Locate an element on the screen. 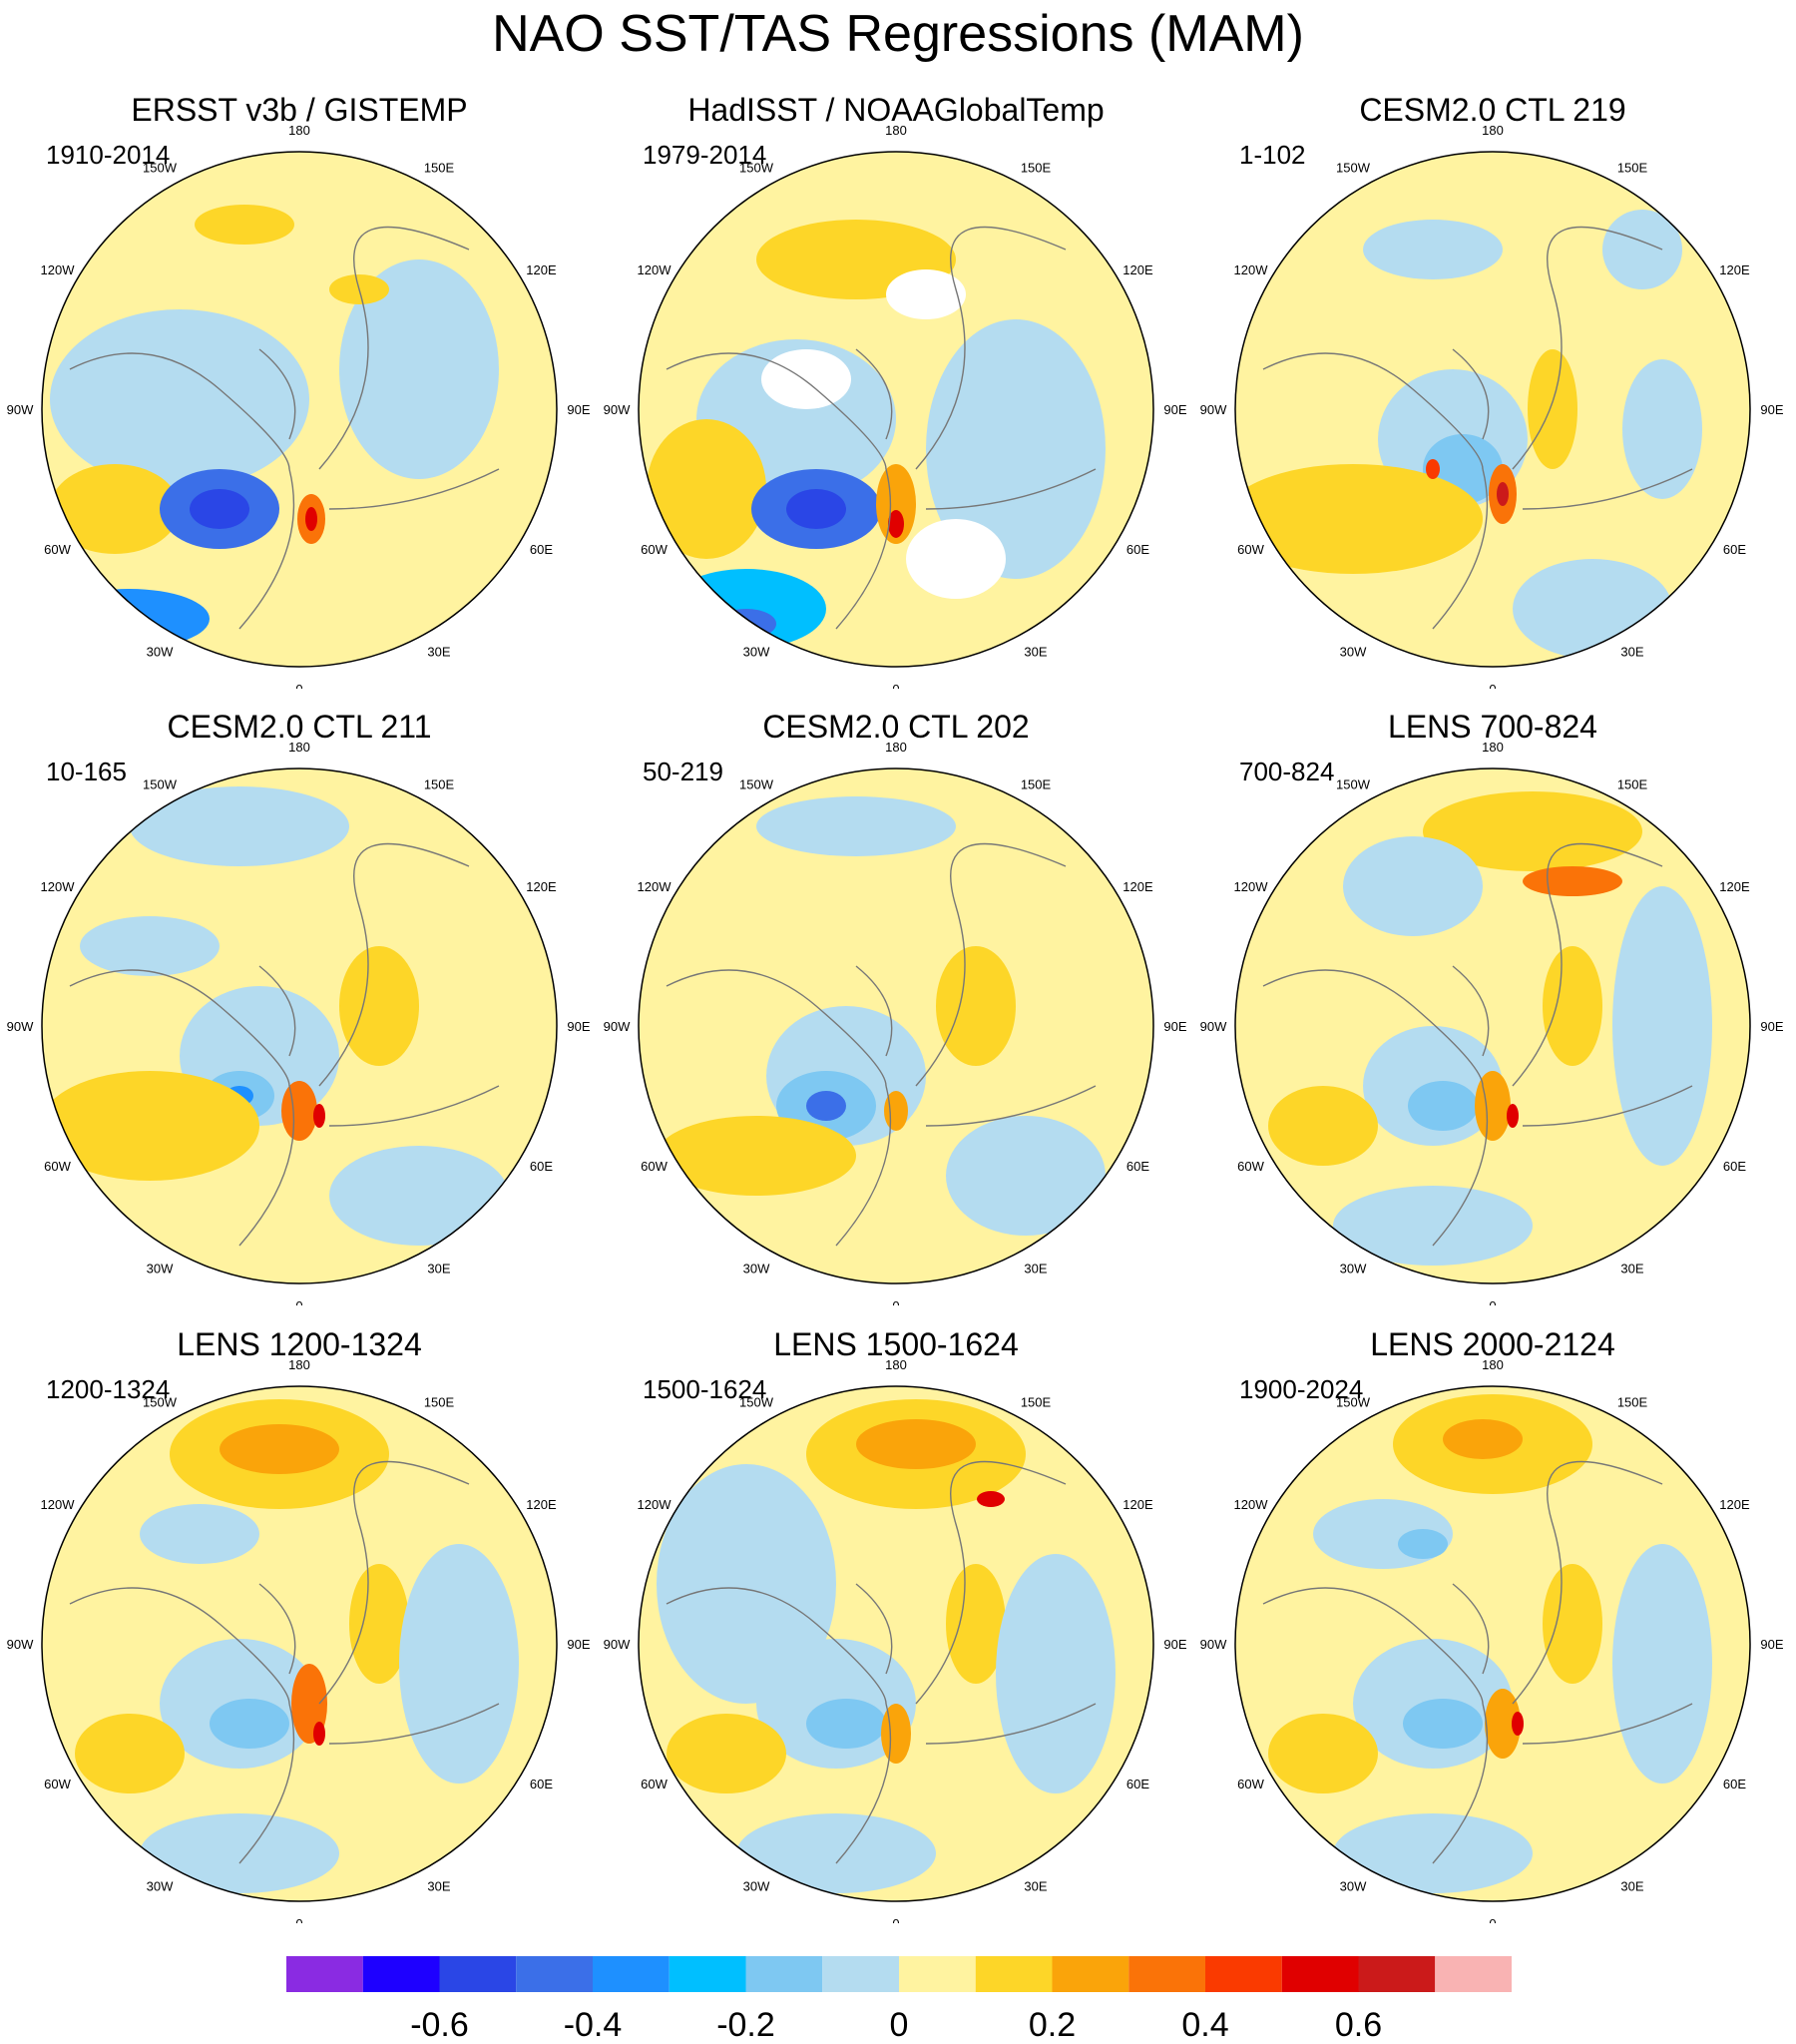 Image resolution: width=1796 pixels, height=2044 pixels. panel-title: LENS 2000-2124 is located at coordinates (1492, 1344).